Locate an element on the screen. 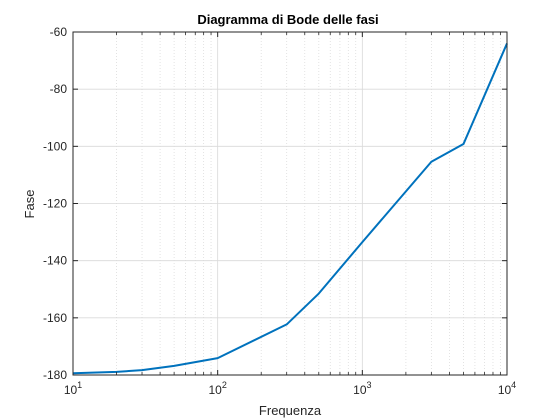 This screenshot has width=560, height=420. y-tick-label: -60 is located at coordinates (59, 32).